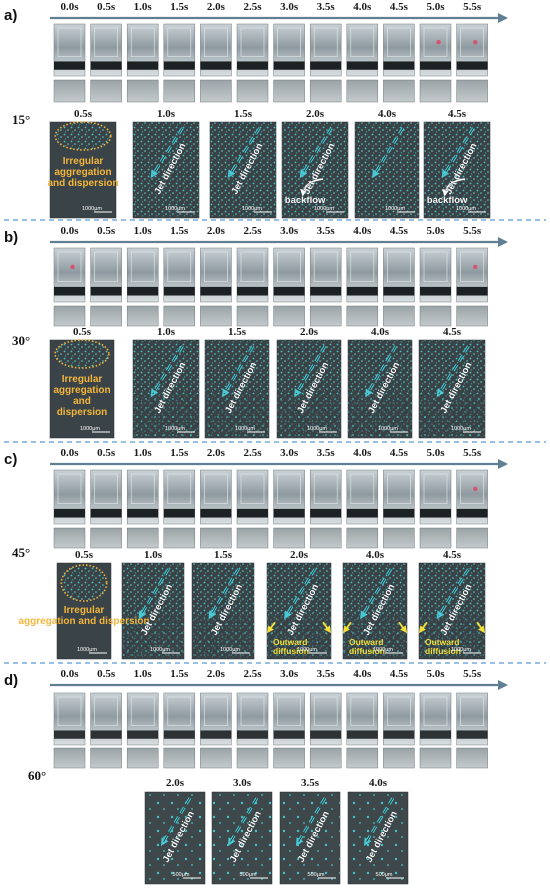 Image resolution: width=550 pixels, height=888 pixels. Describe the element at coordinates (442, 642) in the screenshot. I see `outward-label: Outward` at that location.